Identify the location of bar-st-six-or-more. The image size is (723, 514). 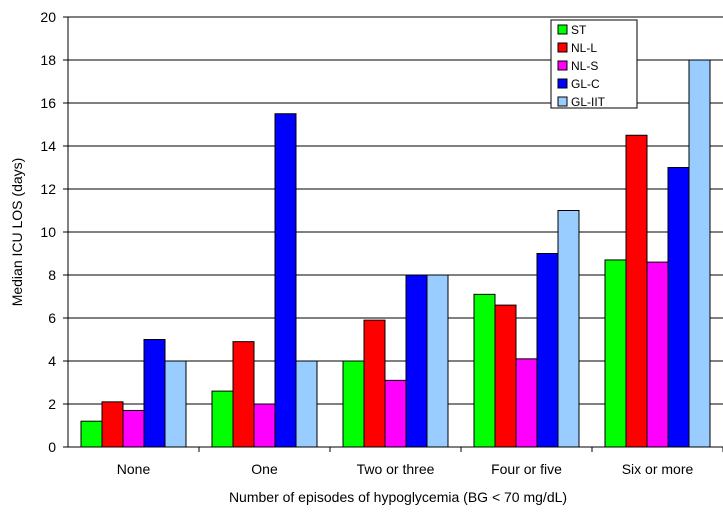
(615, 353).